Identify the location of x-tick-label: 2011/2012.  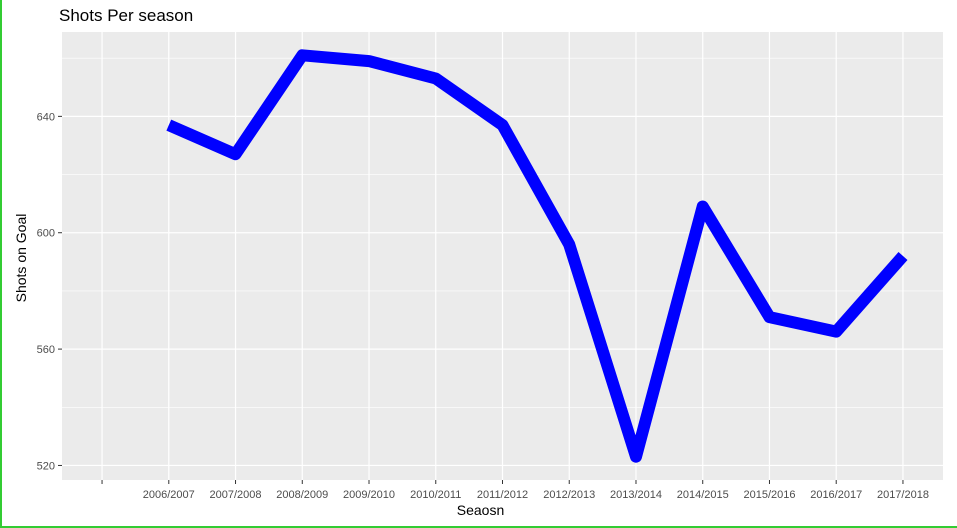
(502, 495).